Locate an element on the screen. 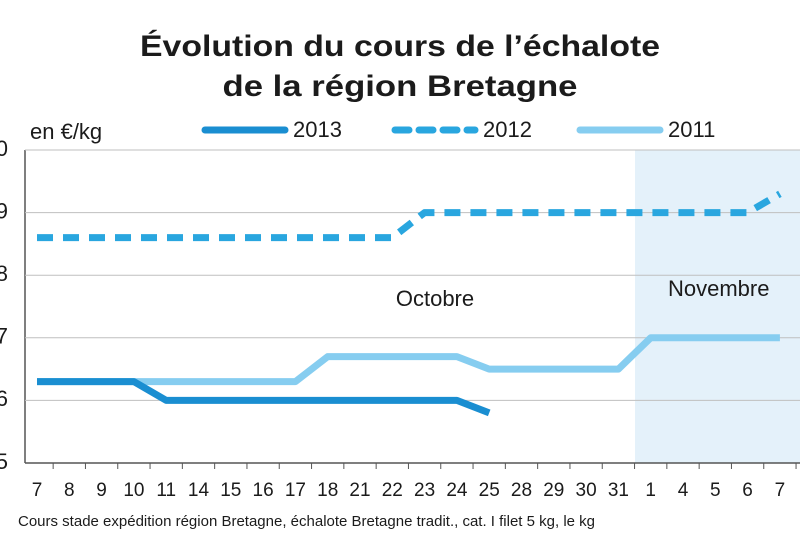 The height and width of the screenshot is (550, 800). x-tick-label: 1 is located at coordinates (650, 490).